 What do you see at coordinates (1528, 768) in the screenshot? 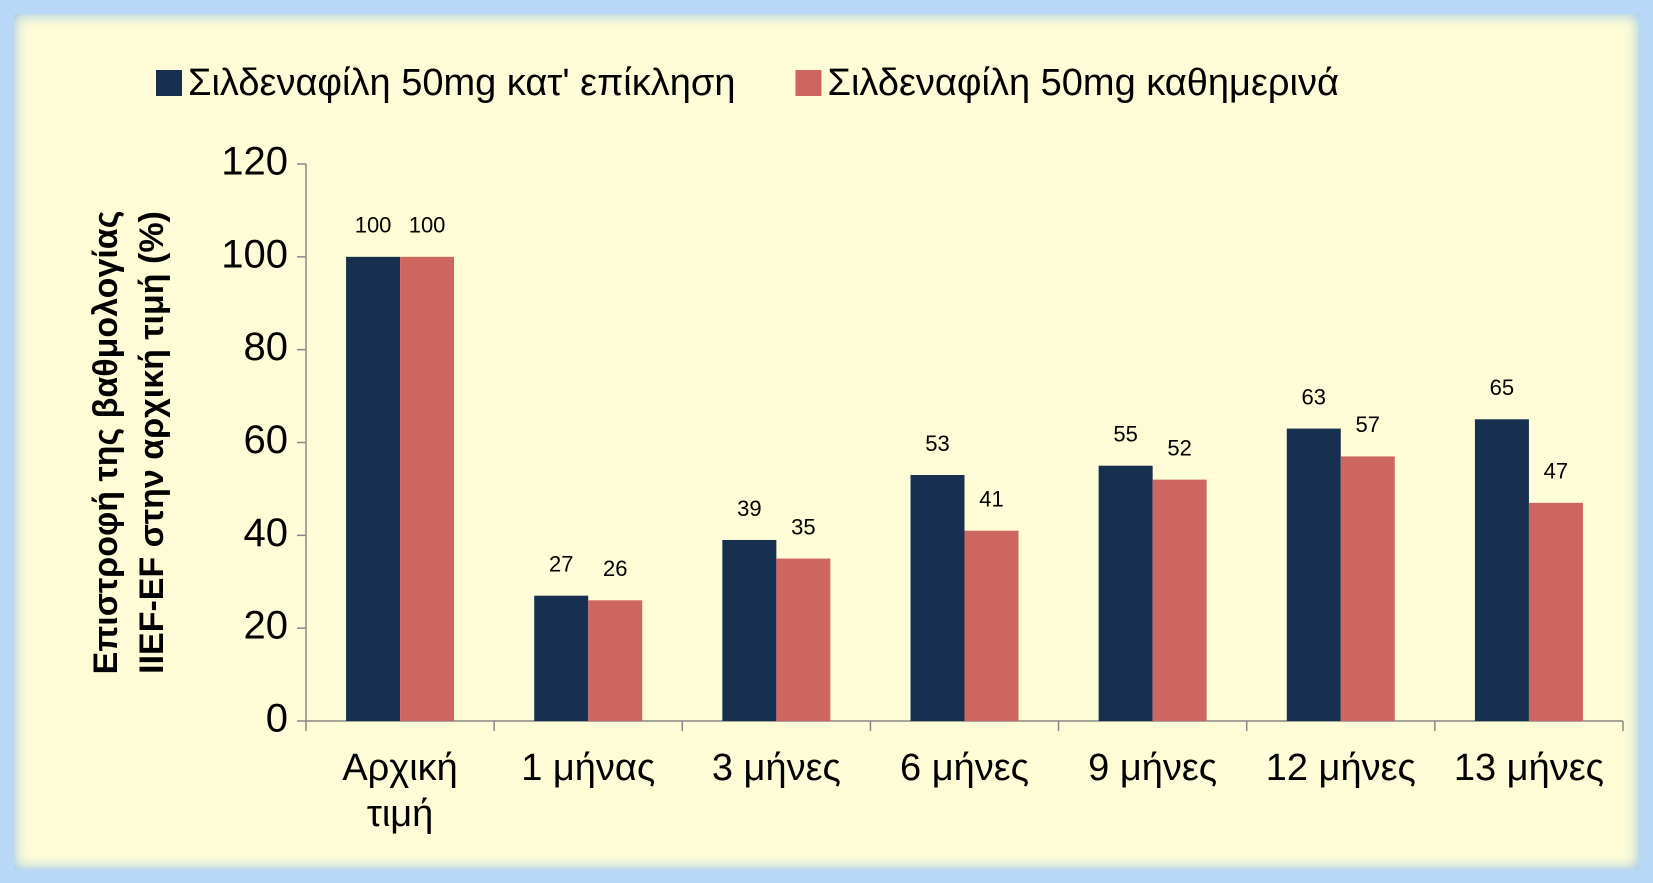
I see `x-tick-label: 13 μήνες` at bounding box center [1528, 768].